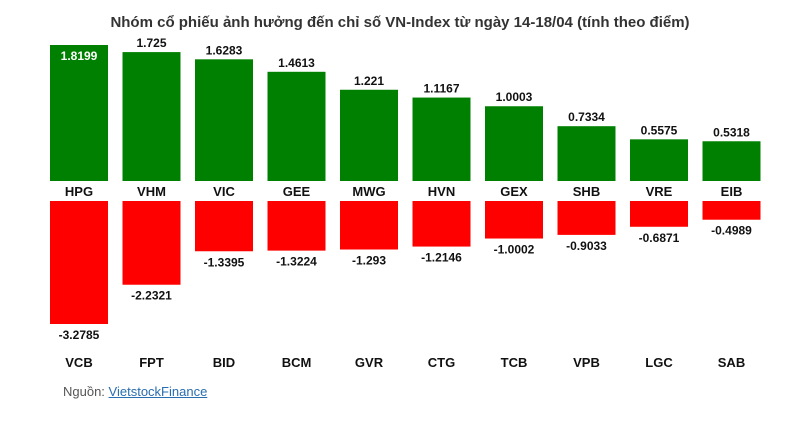 This screenshot has width=800, height=421. What do you see at coordinates (369, 135) in the screenshot?
I see `bar-positive-mwg` at bounding box center [369, 135].